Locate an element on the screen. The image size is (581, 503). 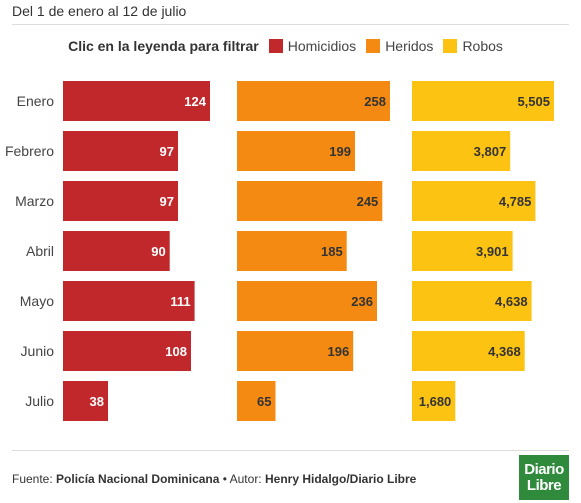
data-label-robos-mayo: 4,638 is located at coordinates (511, 301).